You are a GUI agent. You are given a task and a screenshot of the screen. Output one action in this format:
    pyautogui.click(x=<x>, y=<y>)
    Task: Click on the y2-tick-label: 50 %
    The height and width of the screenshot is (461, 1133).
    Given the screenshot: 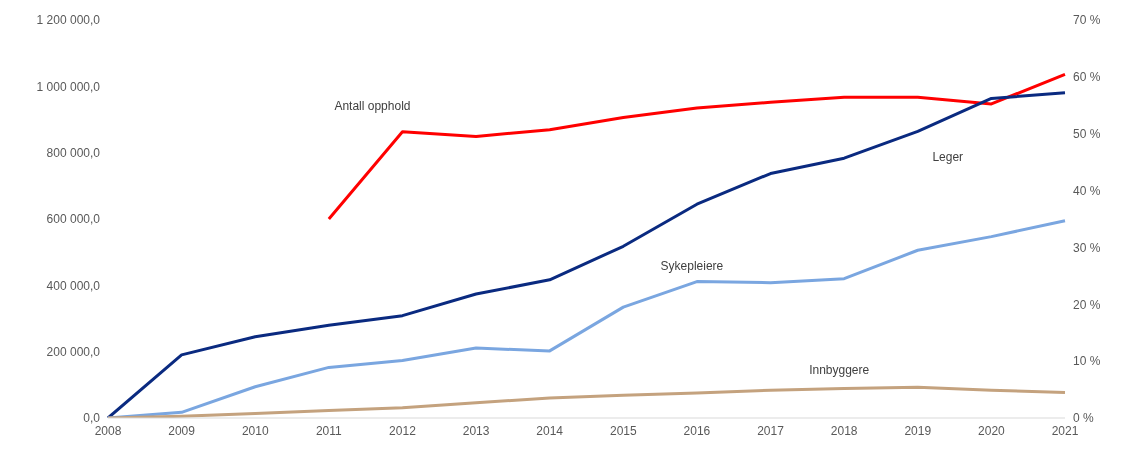 What is the action you would take?
    pyautogui.click(x=1087, y=133)
    